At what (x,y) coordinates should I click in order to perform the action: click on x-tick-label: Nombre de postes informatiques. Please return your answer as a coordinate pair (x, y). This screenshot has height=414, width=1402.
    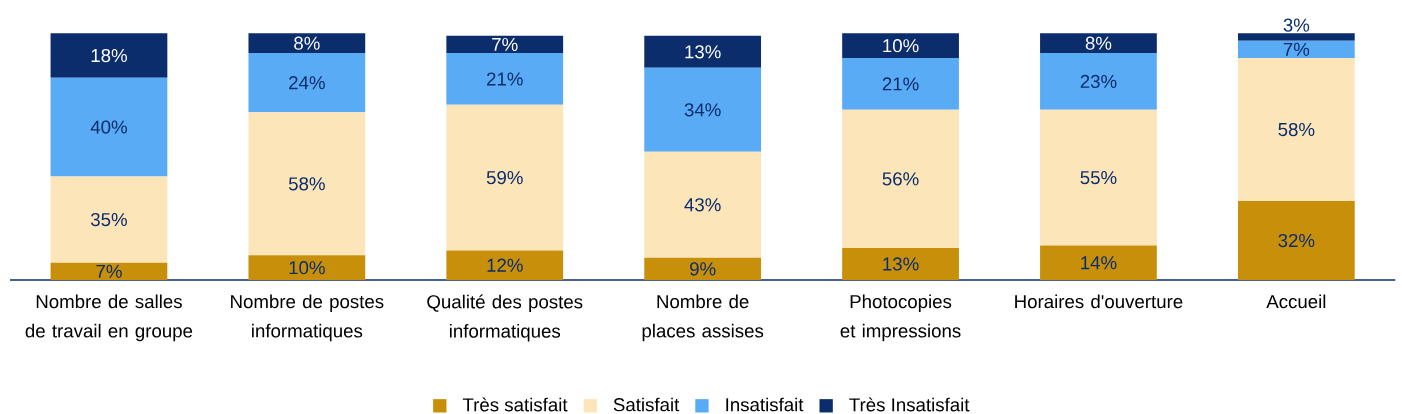
    Looking at the image, I should click on (307, 318).